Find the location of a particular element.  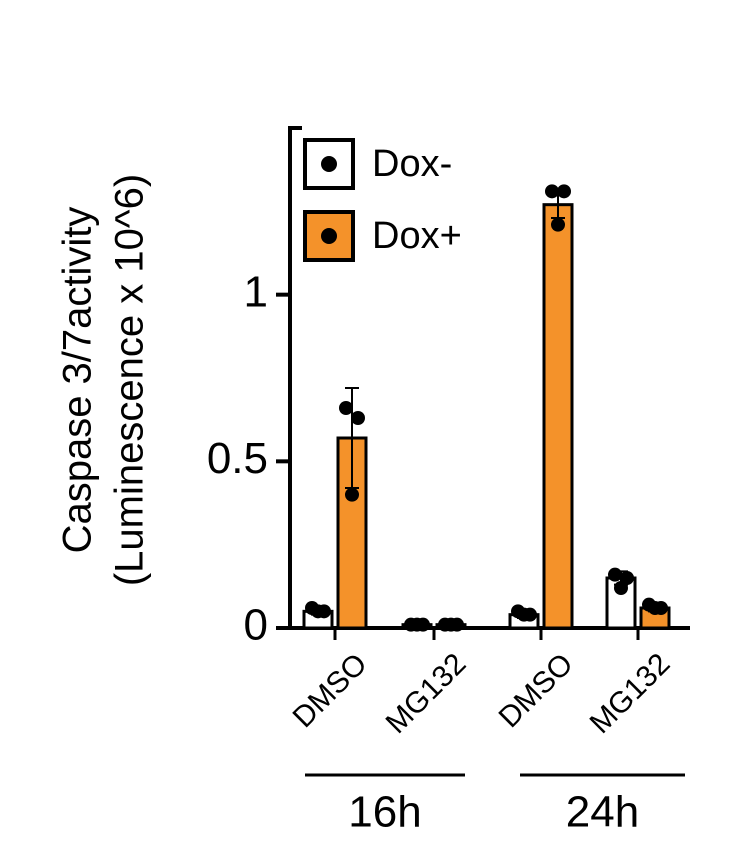

group-label: 24h is located at coordinates (602, 812).